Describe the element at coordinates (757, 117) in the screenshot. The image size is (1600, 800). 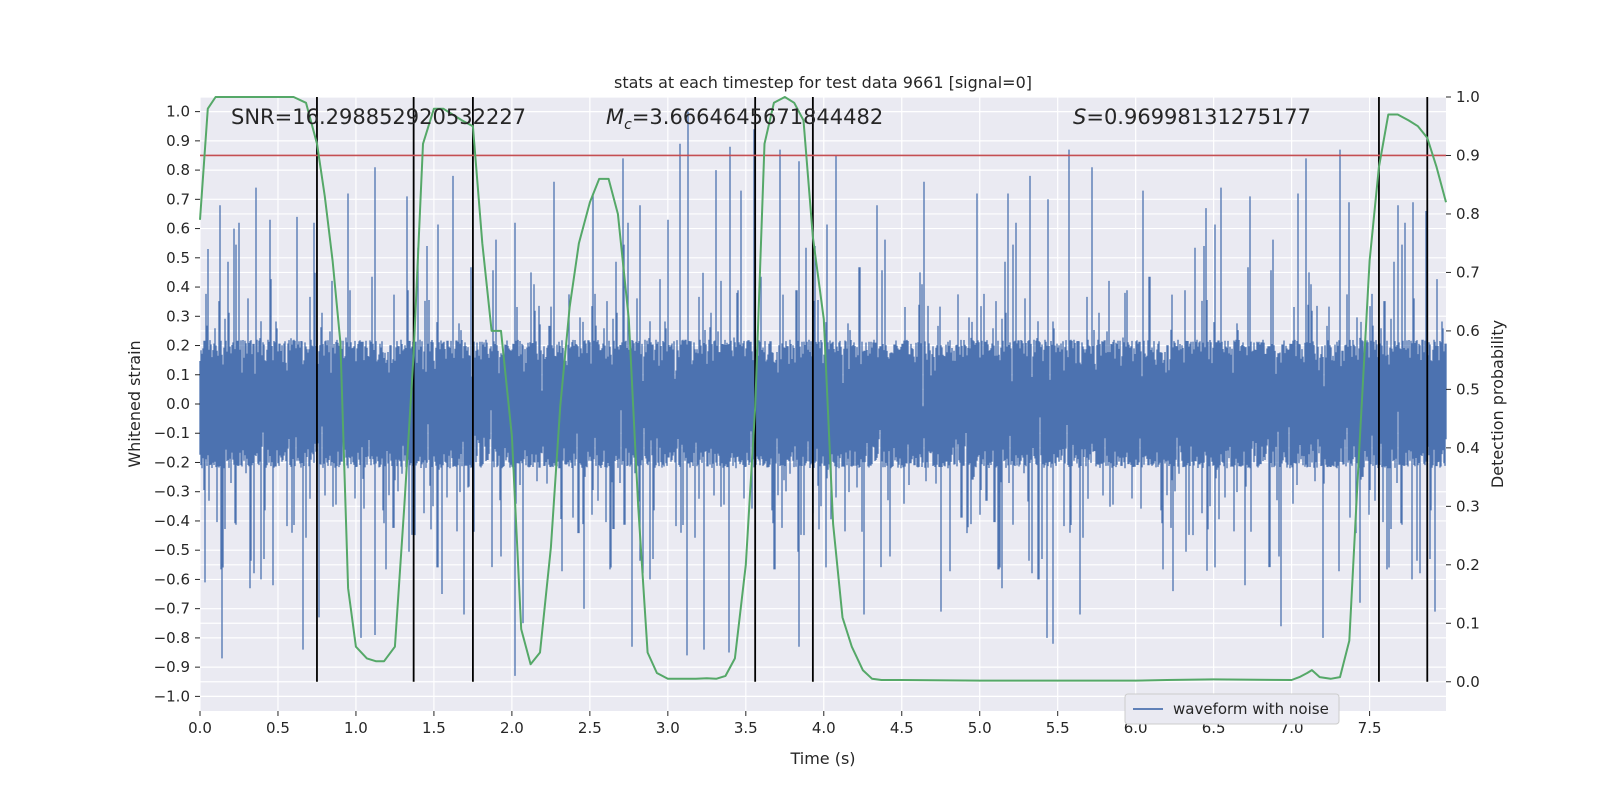
I see `chirp-mass-value: =3.6664645671844482` at that location.